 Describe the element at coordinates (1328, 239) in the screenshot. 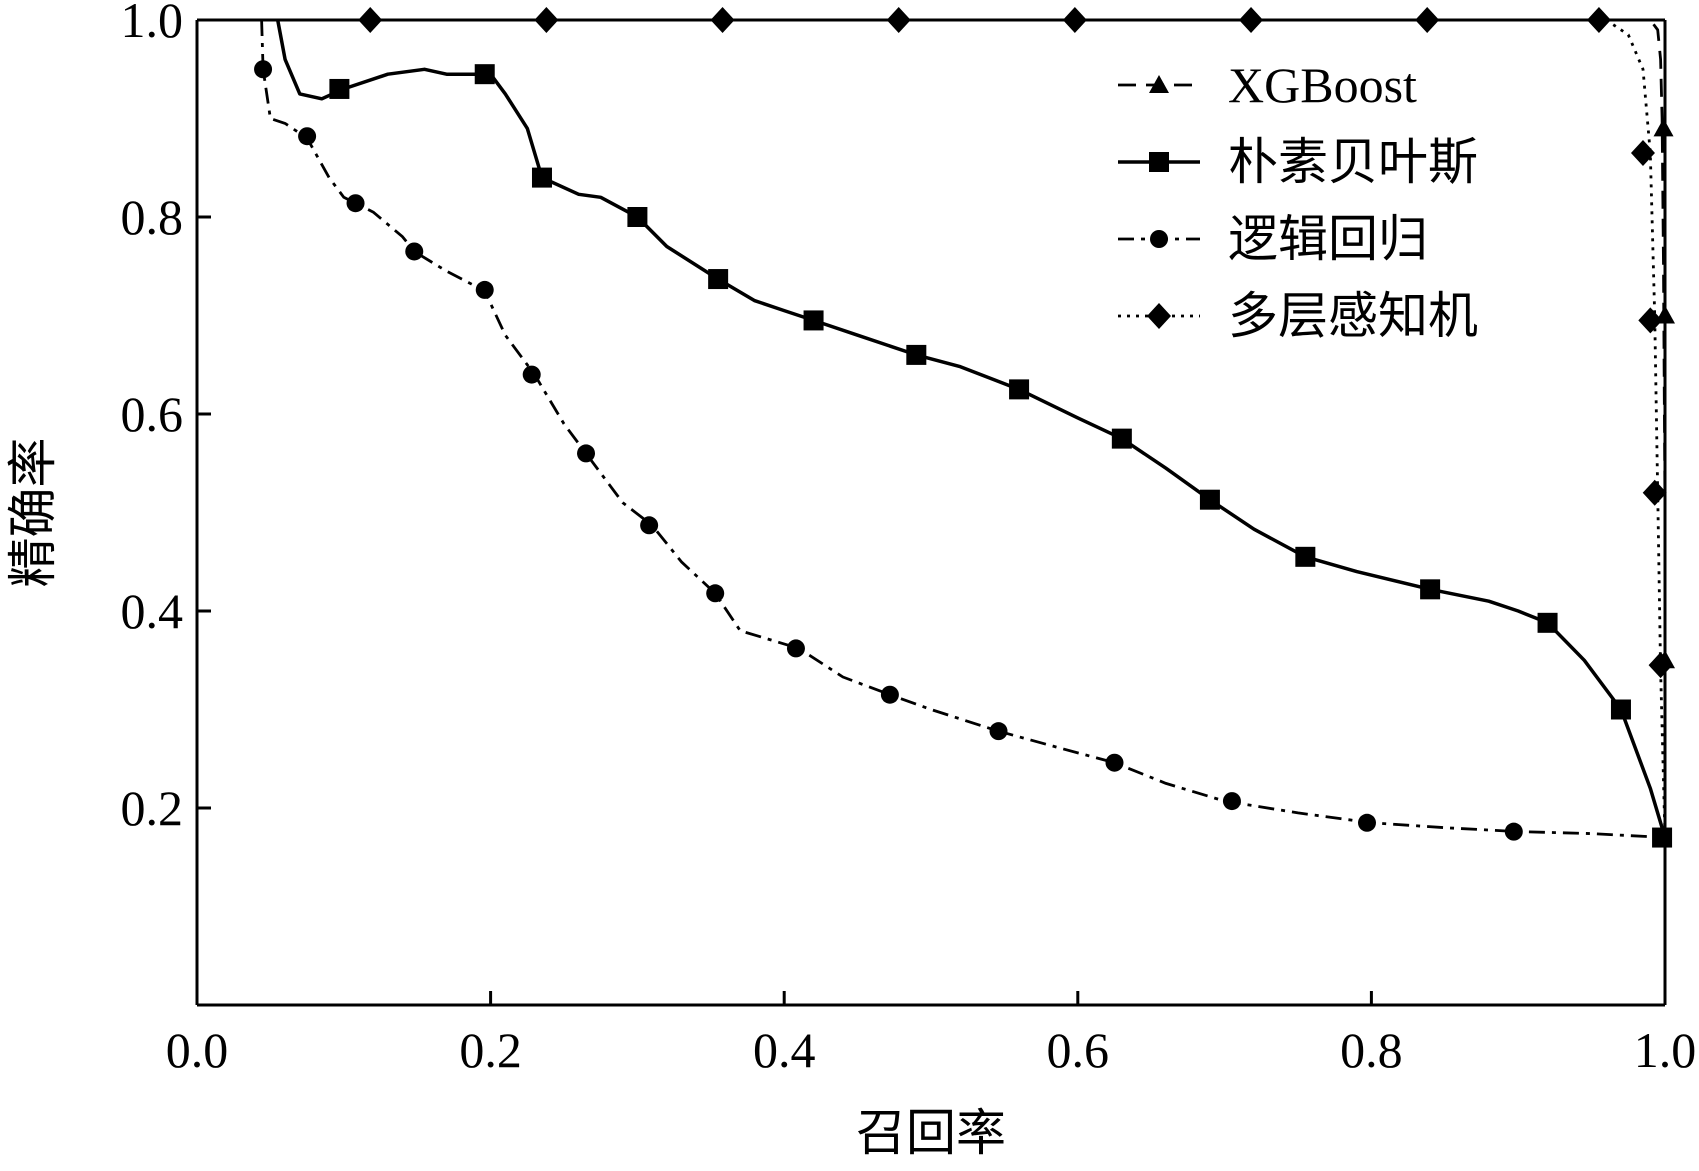

I see `legend-label: 逻辑回归` at that location.